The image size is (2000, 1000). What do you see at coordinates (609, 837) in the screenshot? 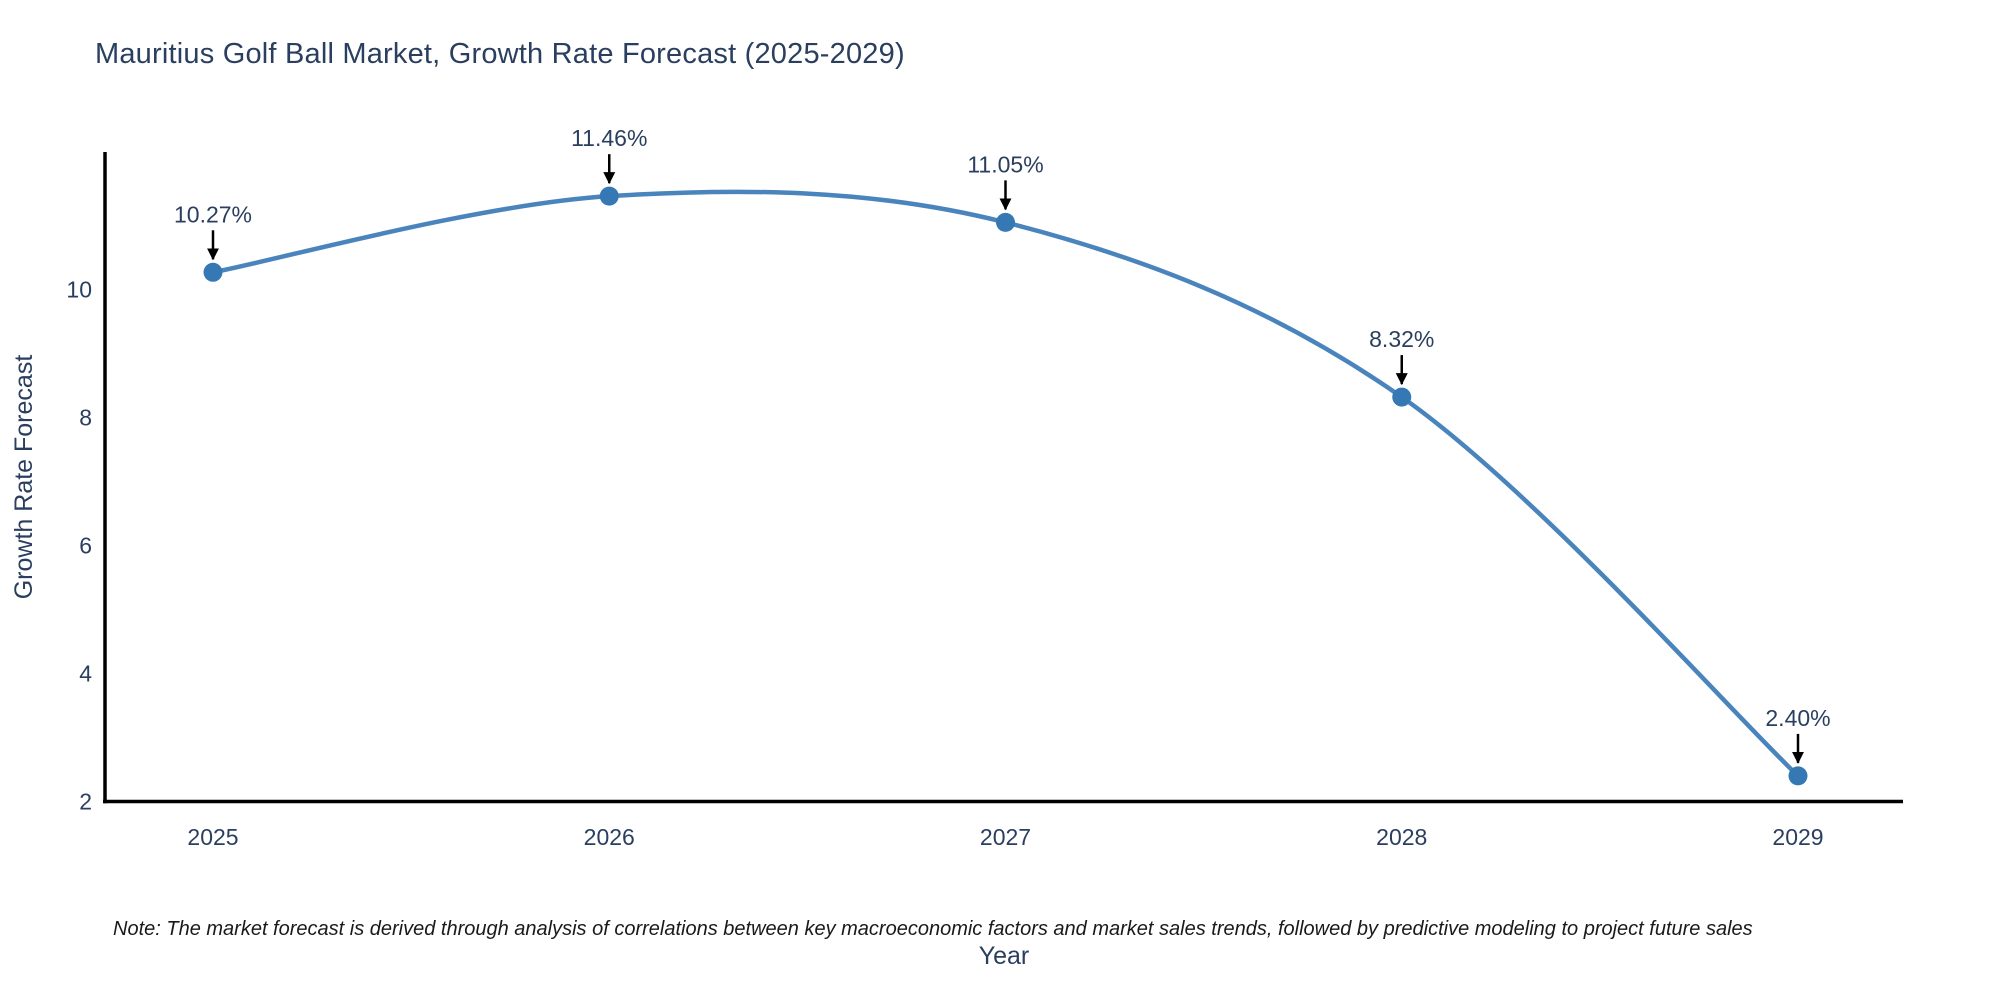
I see `x-tick-label: 2026` at bounding box center [609, 837].